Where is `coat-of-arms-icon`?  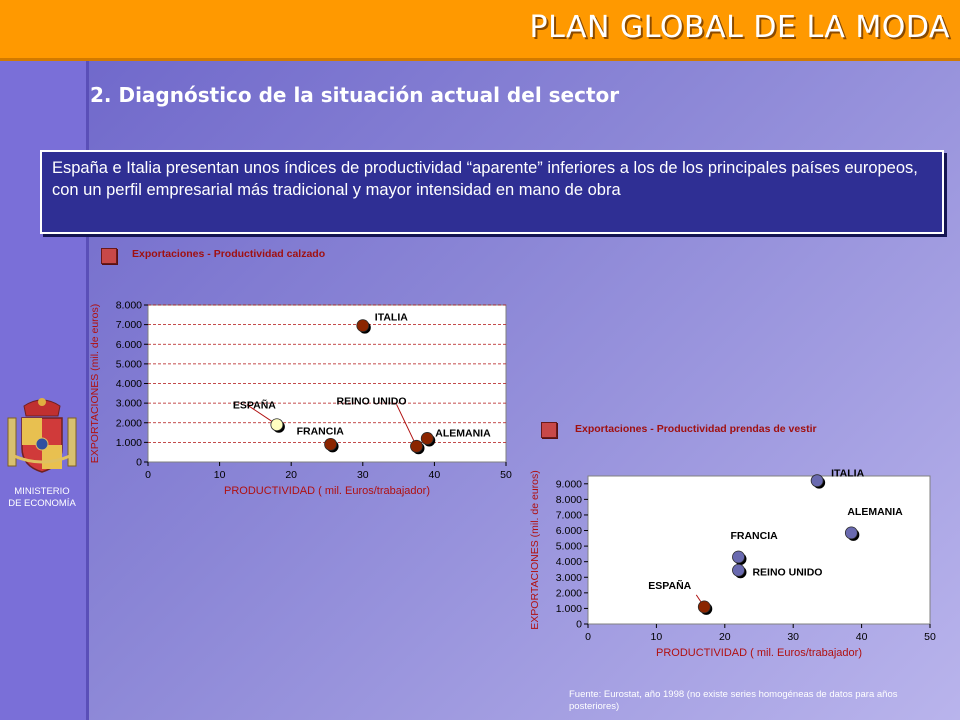 coat-of-arms-icon is located at coordinates (42, 435).